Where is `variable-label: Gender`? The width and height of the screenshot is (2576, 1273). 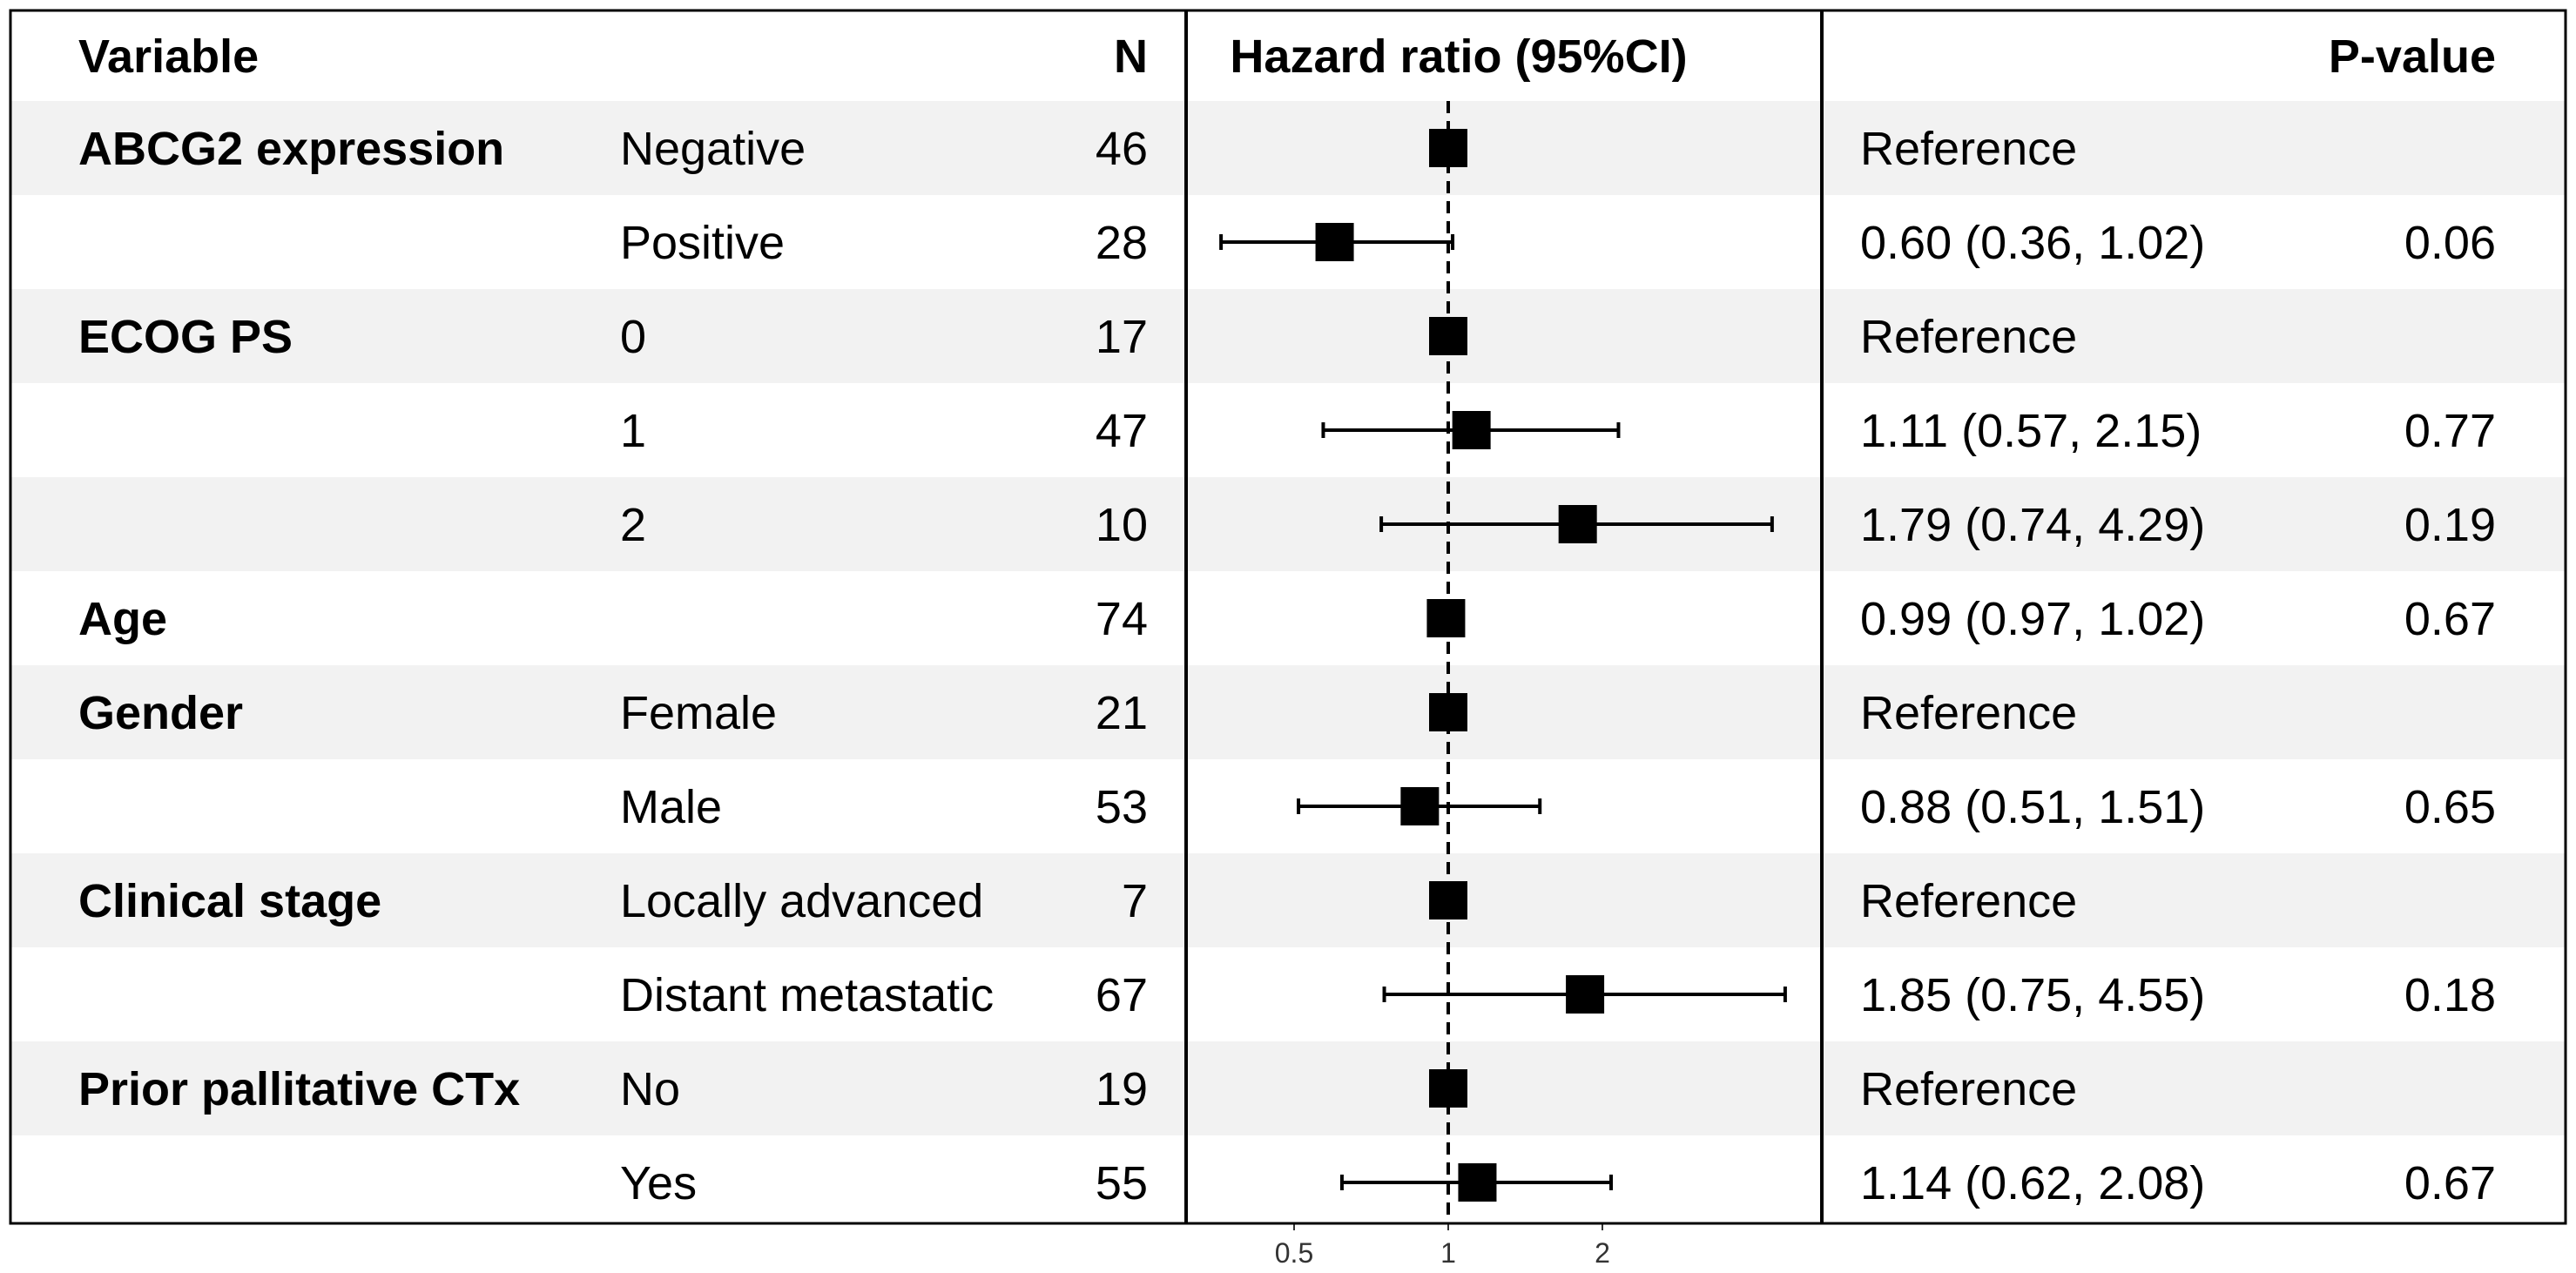
variable-label: Gender is located at coordinates (161, 713).